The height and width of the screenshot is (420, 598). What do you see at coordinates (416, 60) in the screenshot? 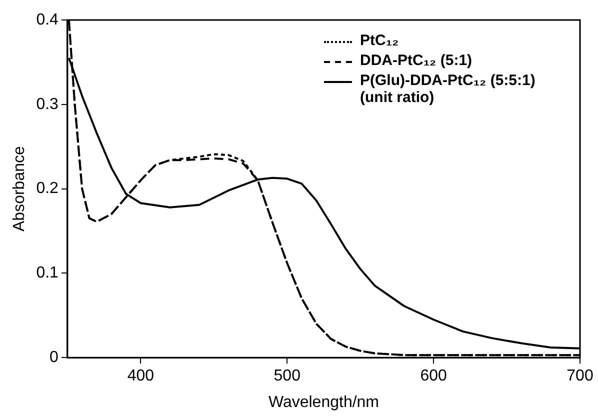
I see `legend-label: DDA-PtC₁₂ (5:1)` at bounding box center [416, 60].